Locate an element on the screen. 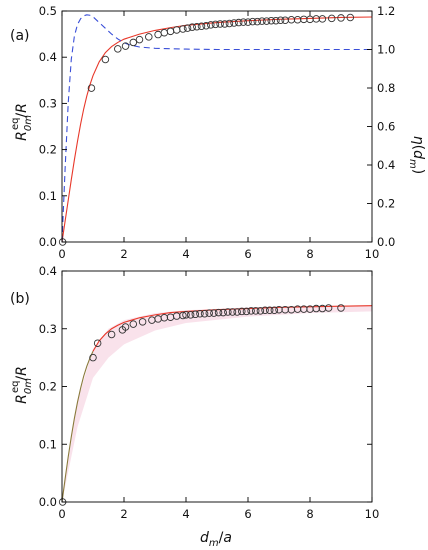  panel-a-ylabel: R0meq/R is located at coordinates (22, 122).